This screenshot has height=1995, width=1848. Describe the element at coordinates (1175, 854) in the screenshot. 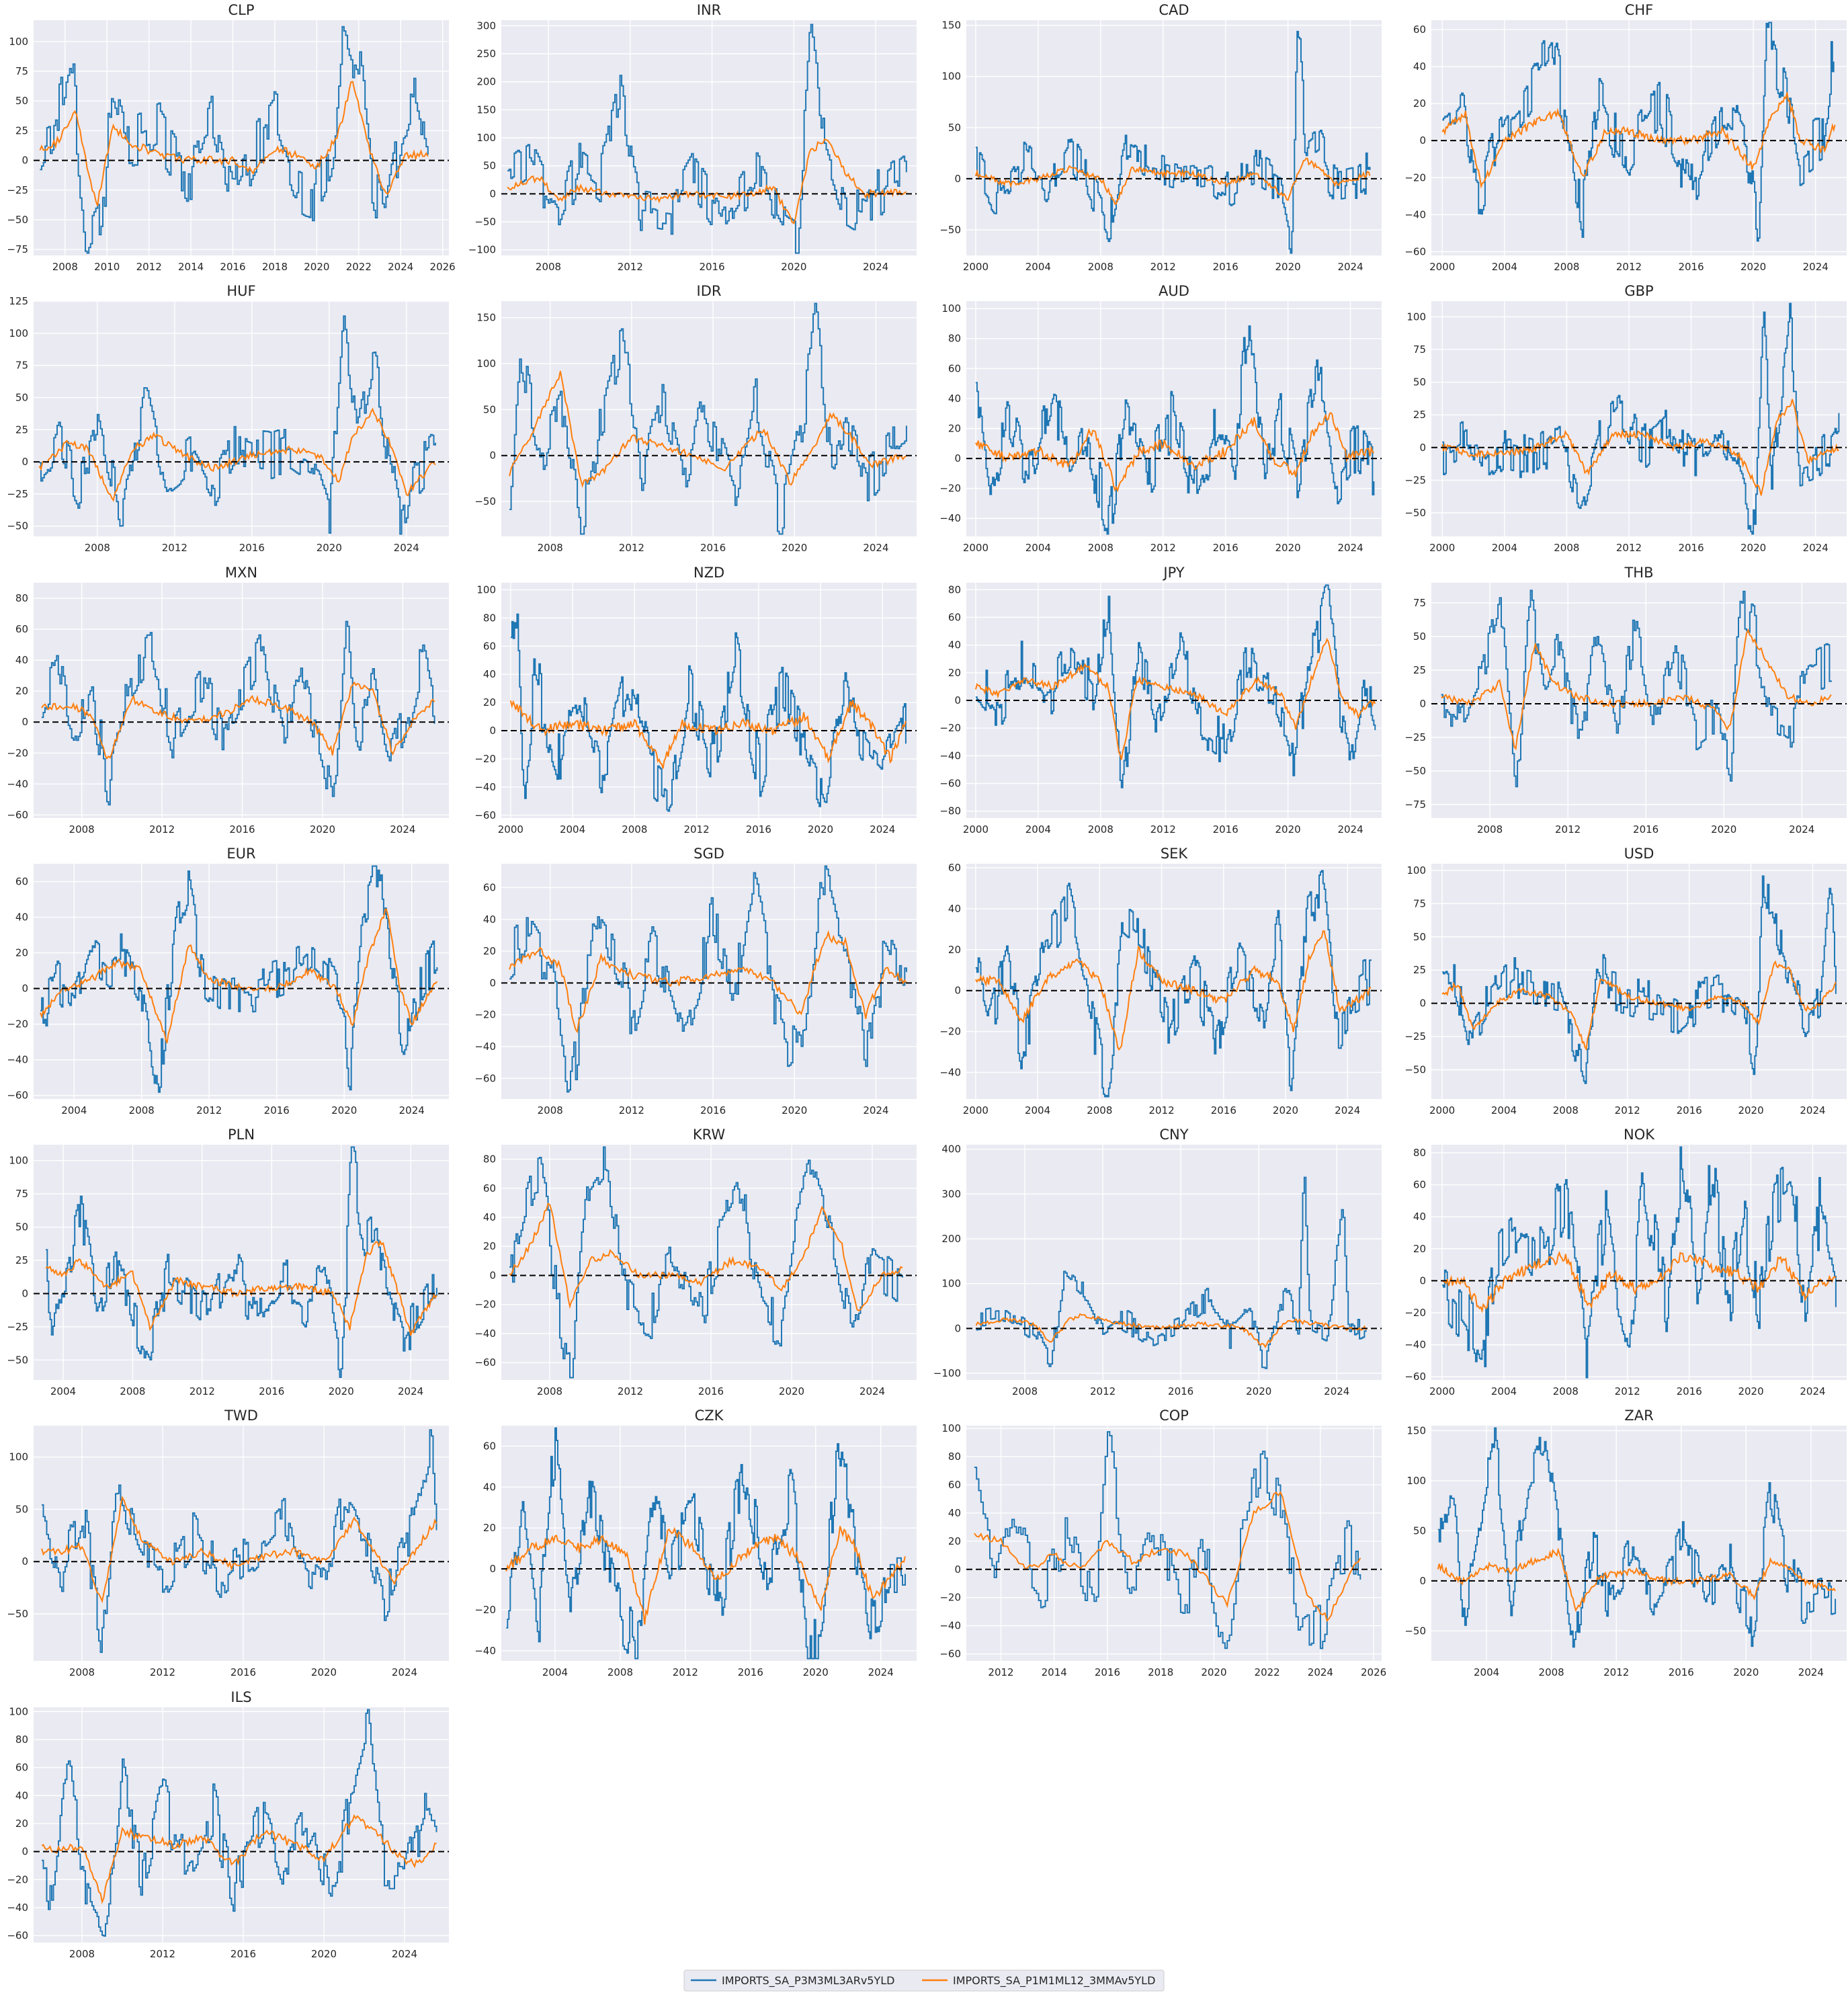

I see `panel-title: SEK` at that location.